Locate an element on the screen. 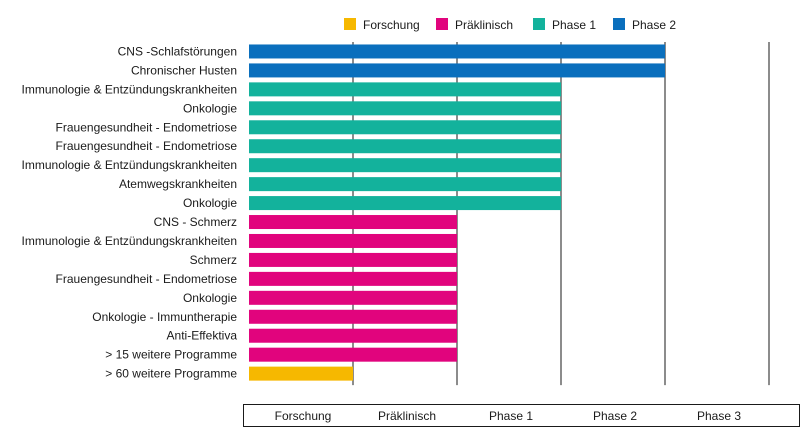 This screenshot has width=804, height=443. legend-label: Phase 2 is located at coordinates (654, 25).